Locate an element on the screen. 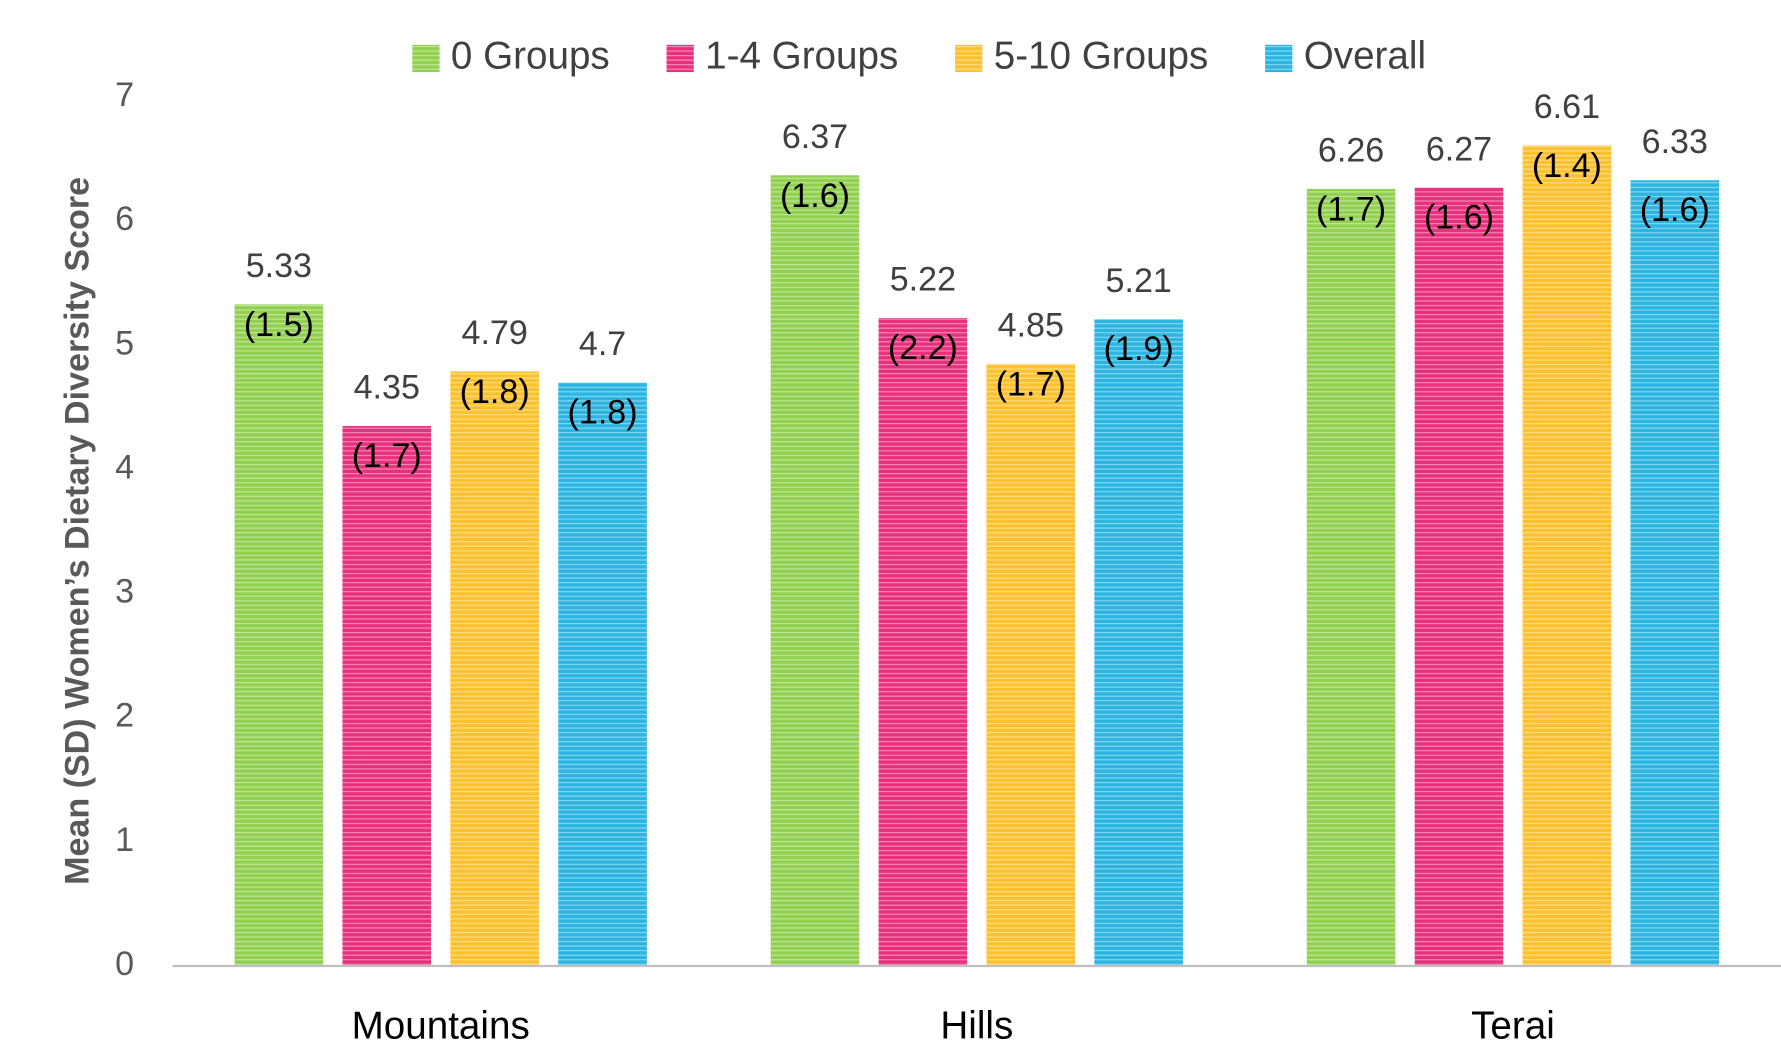  legend-label: 1-4 Groups is located at coordinates (801, 56).